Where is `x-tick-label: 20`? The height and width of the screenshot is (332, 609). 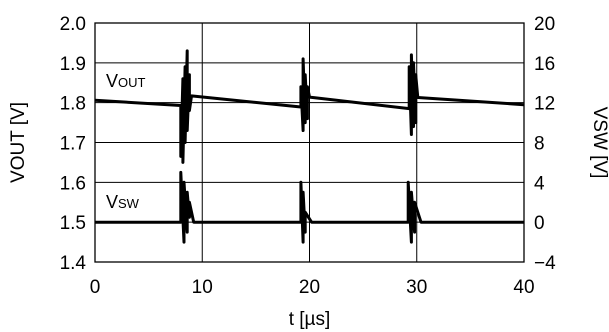 x-tick-label: 20 is located at coordinates (309, 287).